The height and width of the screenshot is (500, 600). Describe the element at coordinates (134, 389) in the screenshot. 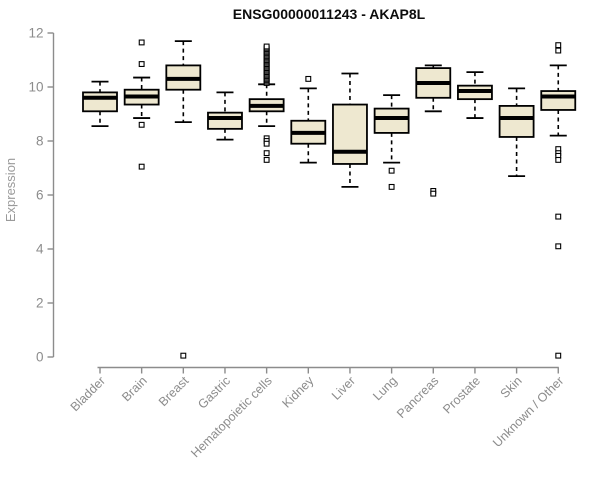

I see `x-tick-label: Brain` at that location.